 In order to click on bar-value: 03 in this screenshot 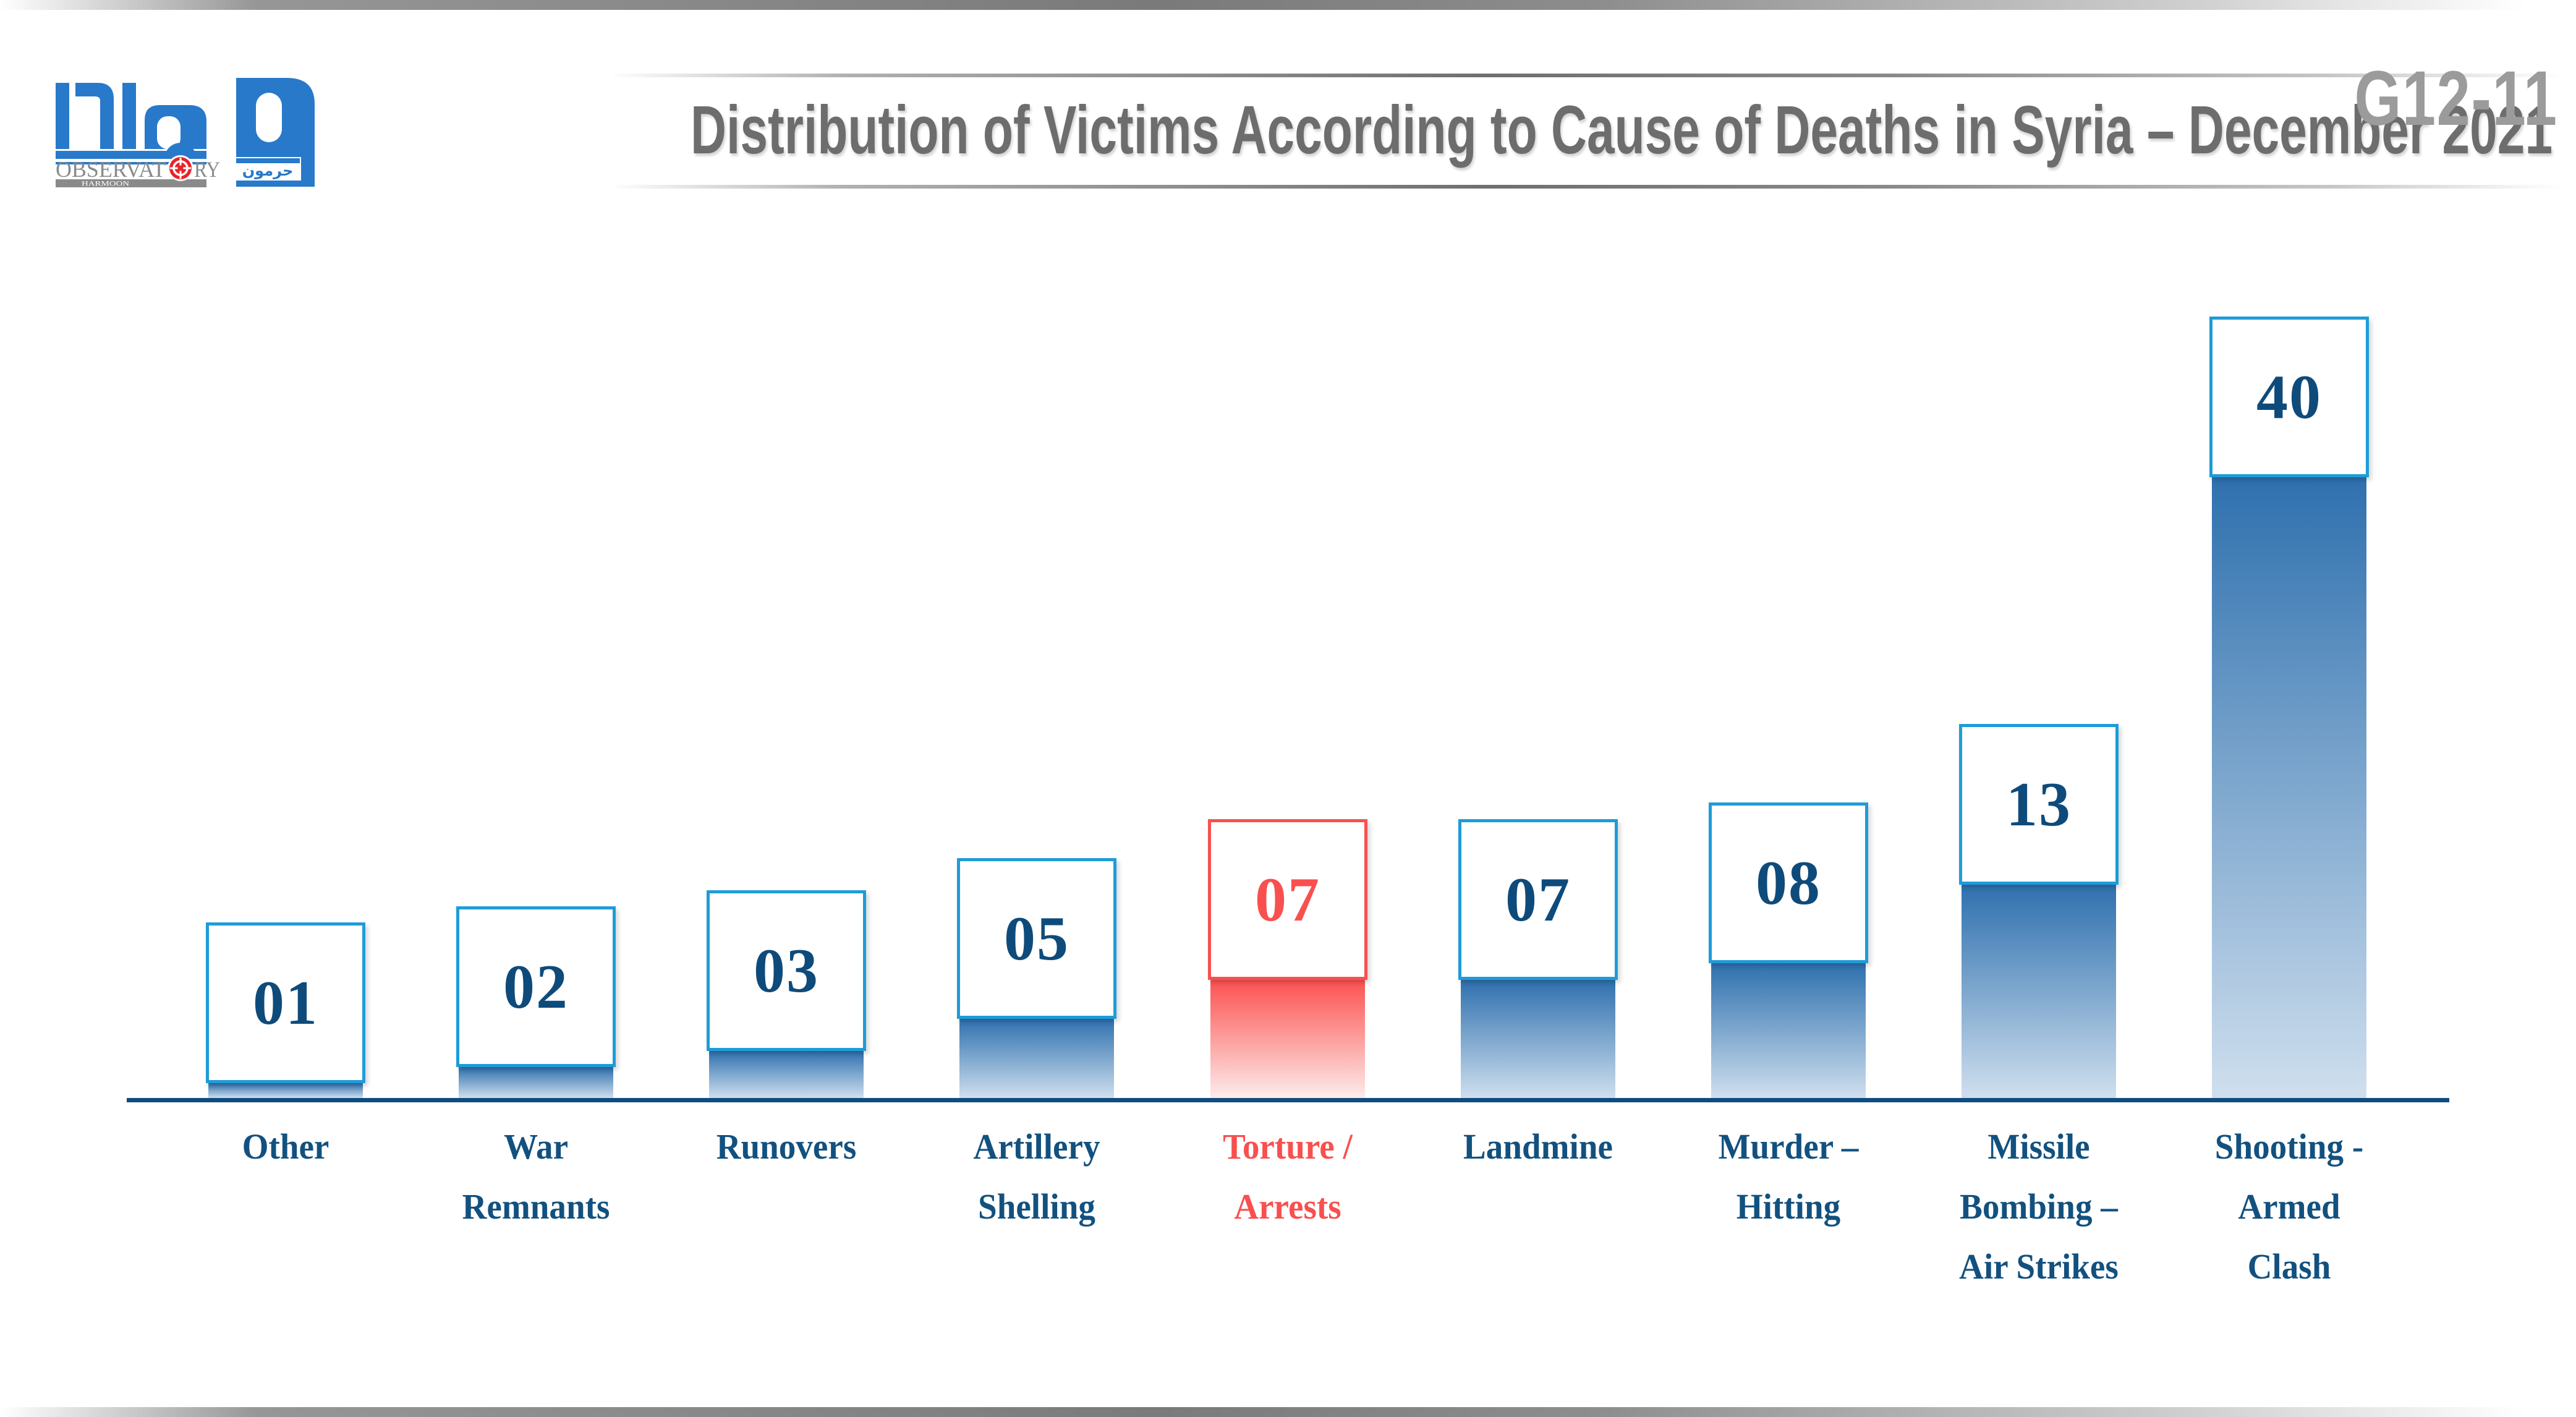, I will do `click(786, 971)`.